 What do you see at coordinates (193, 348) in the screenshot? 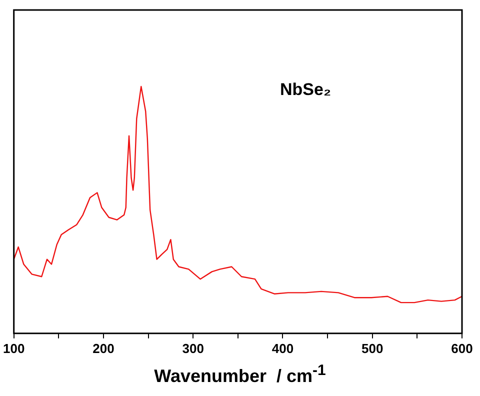
I see `x-tick-label: 300` at bounding box center [193, 348].